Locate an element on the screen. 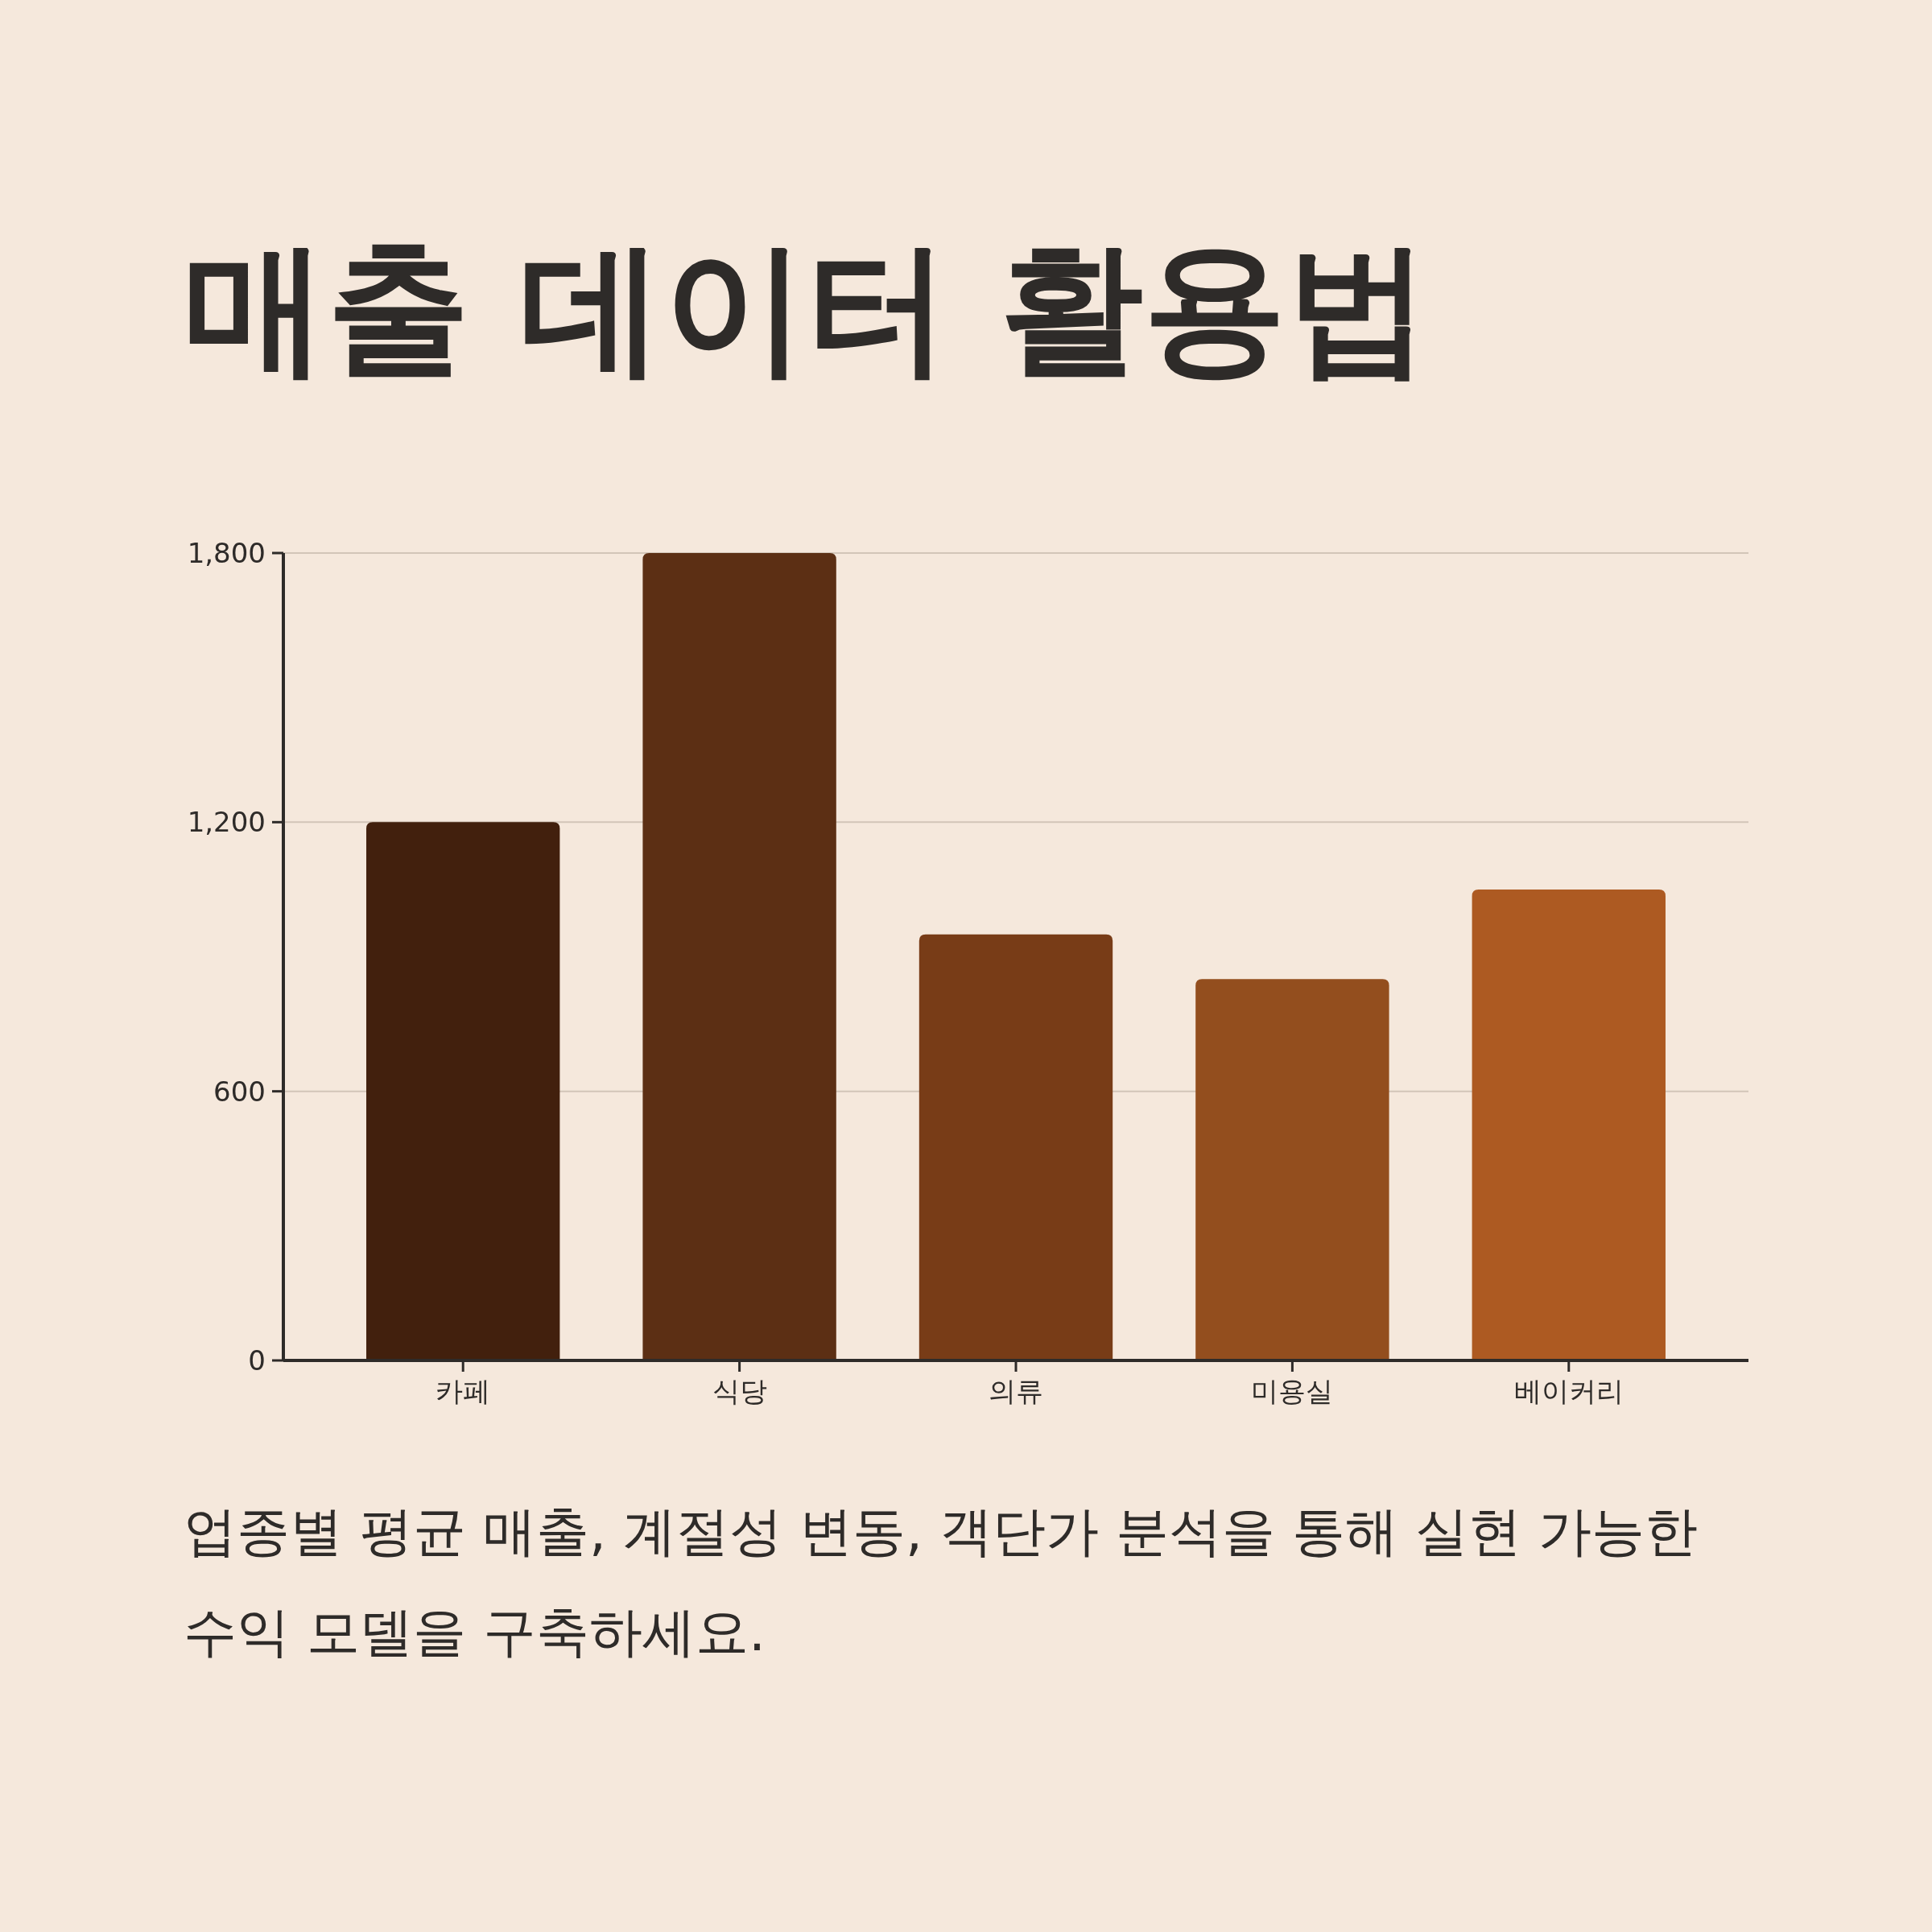 This screenshot has width=1932, height=1932. text: 업종별 평균 매출, 계절성 변동, 객단가 분석을 통해 실현 가능한 수익 모델을 구축하세요. is located at coordinates (941, 1582).